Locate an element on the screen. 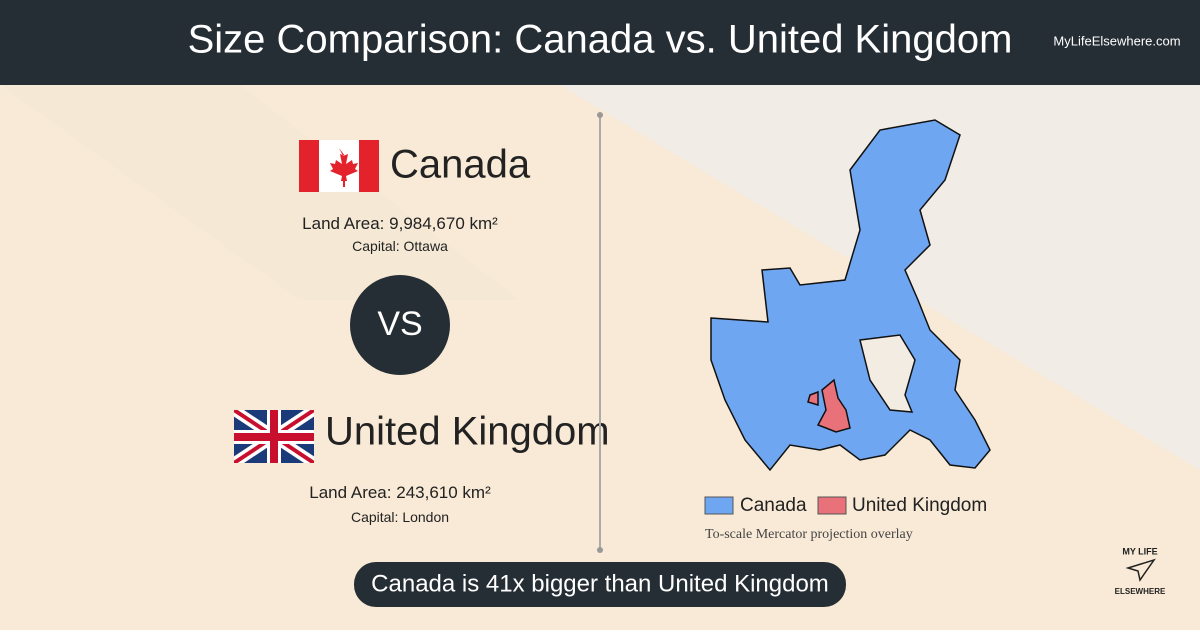  map is located at coordinates (850, 295).